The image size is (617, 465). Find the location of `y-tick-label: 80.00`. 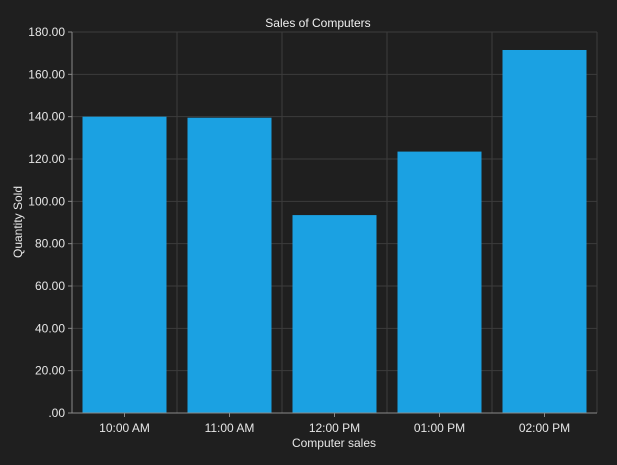

y-tick-label: 80.00 is located at coordinates (50, 244).